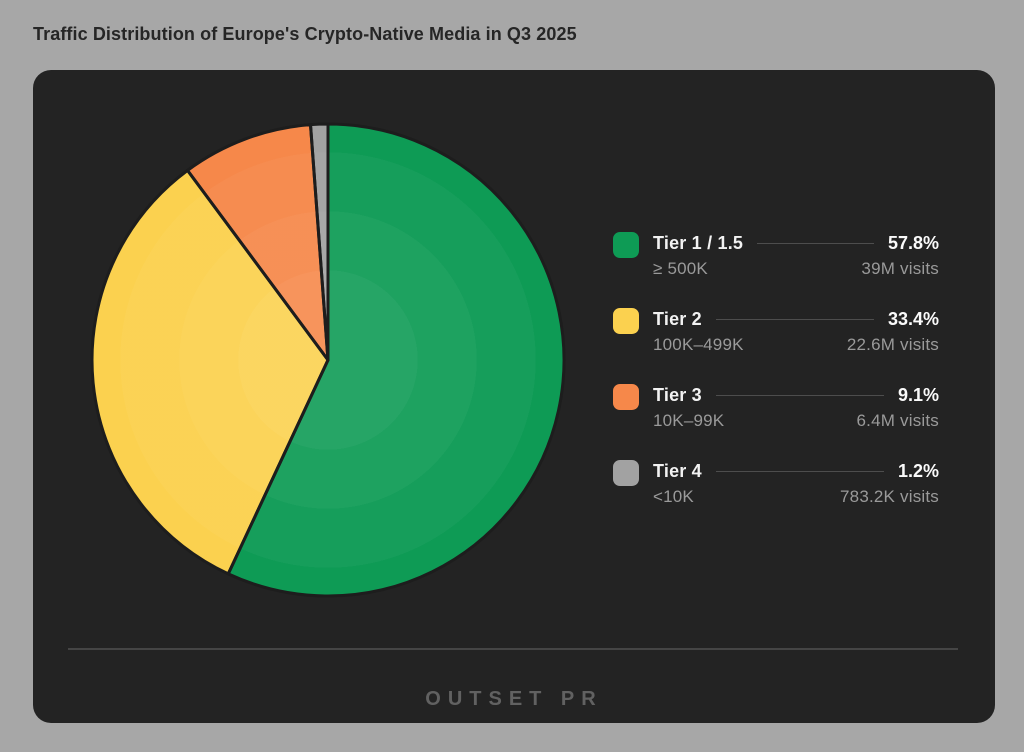 Image resolution: width=1024 pixels, height=752 pixels. Describe the element at coordinates (677, 318) in the screenshot. I see `legend-label-tier-2: Tier 2` at that location.